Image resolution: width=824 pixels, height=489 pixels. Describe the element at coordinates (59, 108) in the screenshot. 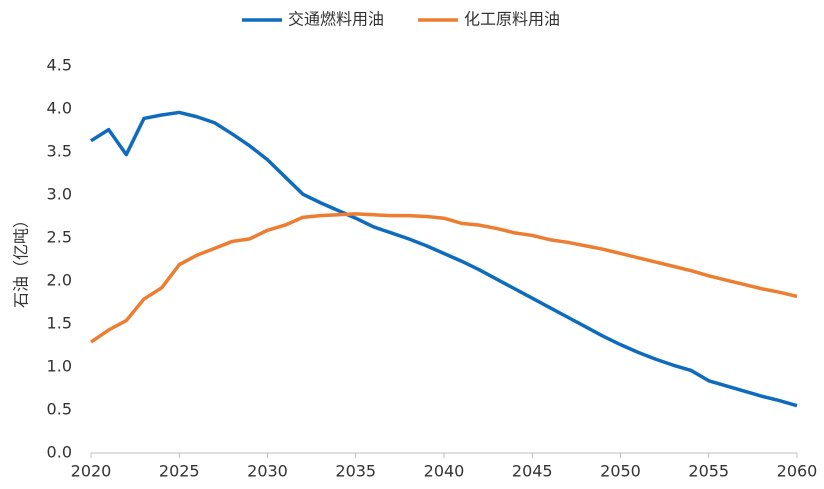

I see `y-tick-label: 4.0` at that location.